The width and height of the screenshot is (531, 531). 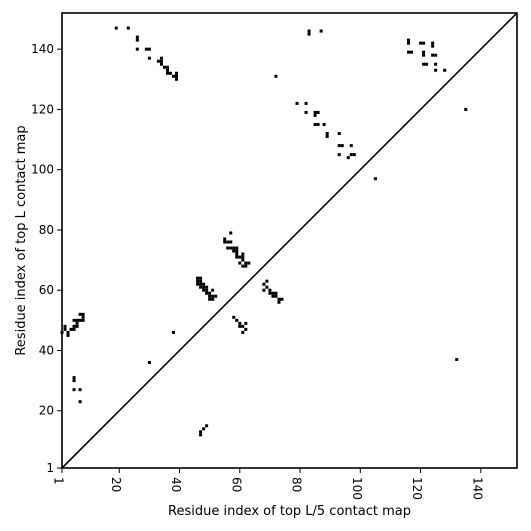 What do you see at coordinates (357, 488) in the screenshot?
I see `x-tick-label: 100` at bounding box center [357, 488].